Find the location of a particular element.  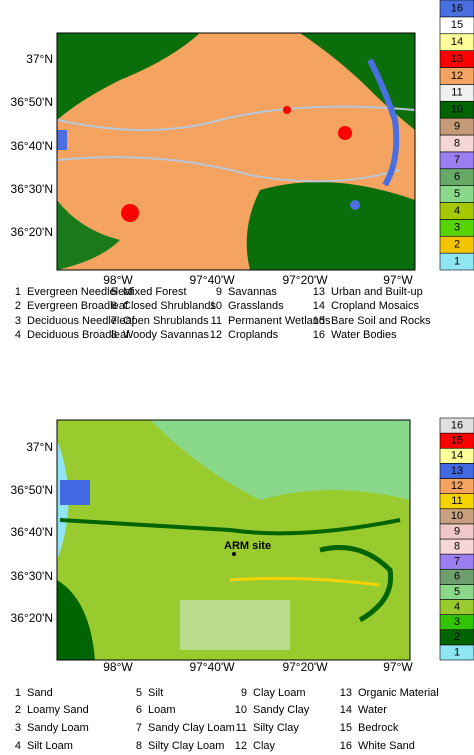

legend-name: Sandy Loam is located at coordinates (58, 728).